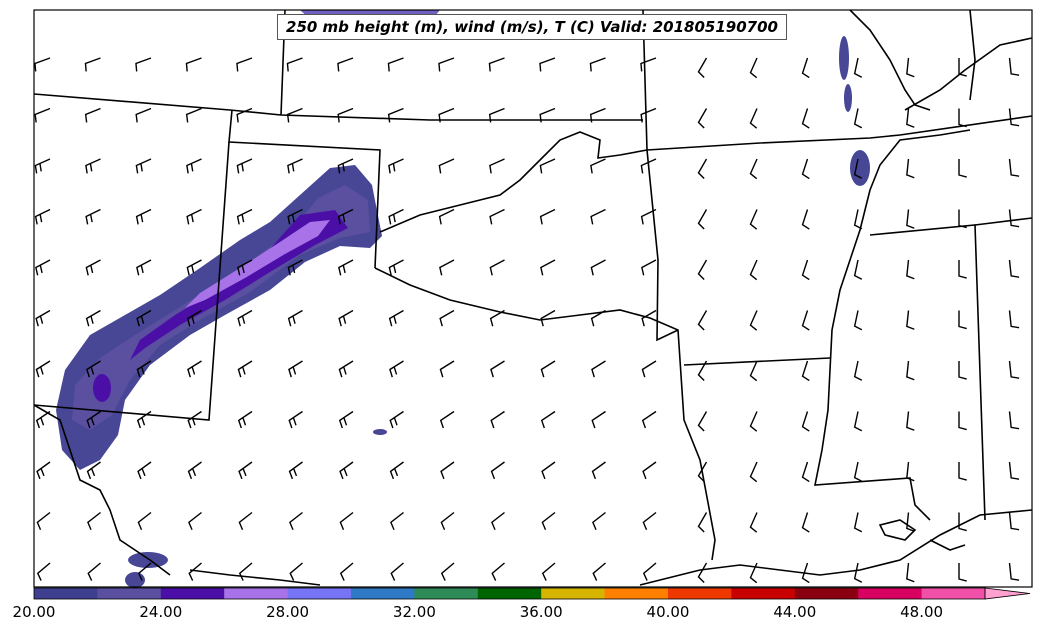 Image resolution: width=1041 pixels, height=633 pixels. Describe the element at coordinates (131, 281) in the screenshot. I see `nm-west` at that location.